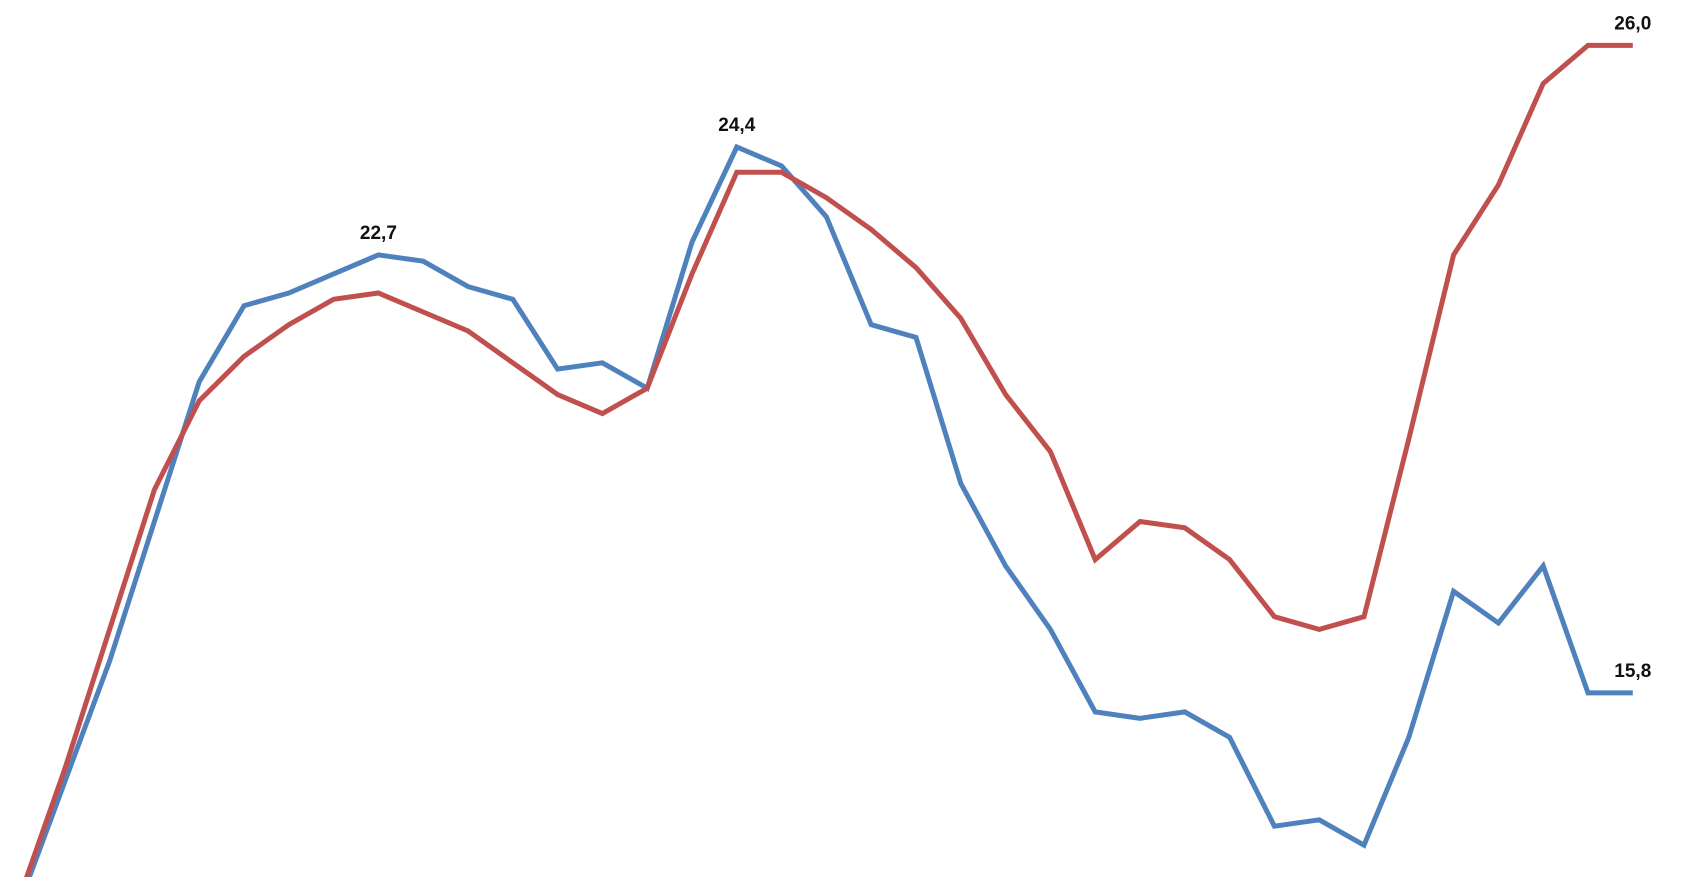  Describe the element at coordinates (1632, 671) in the screenshot. I see `data-label: 15,8` at that location.